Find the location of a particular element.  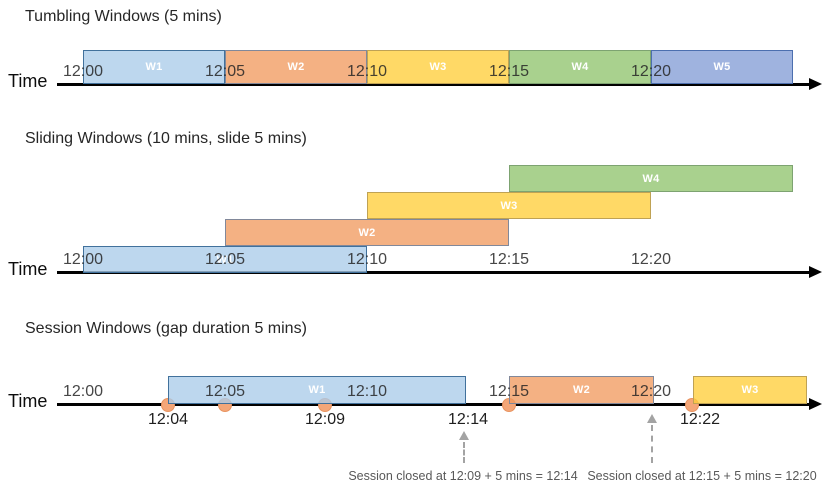

sliding-time-axis-arrowhead-icon is located at coordinates (815, 272).